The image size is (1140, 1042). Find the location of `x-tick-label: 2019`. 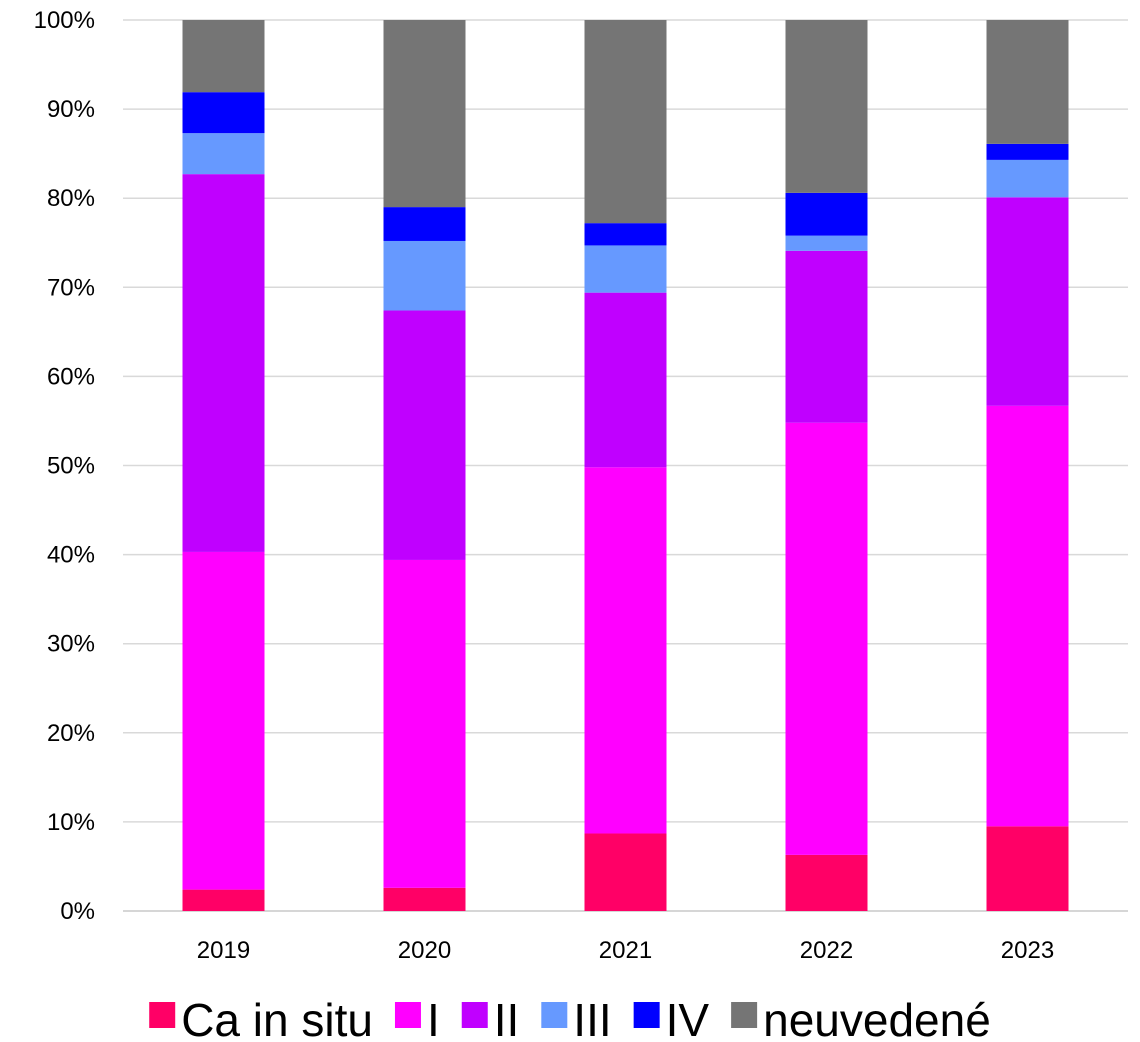

x-tick-label: 2019 is located at coordinates (223, 950).